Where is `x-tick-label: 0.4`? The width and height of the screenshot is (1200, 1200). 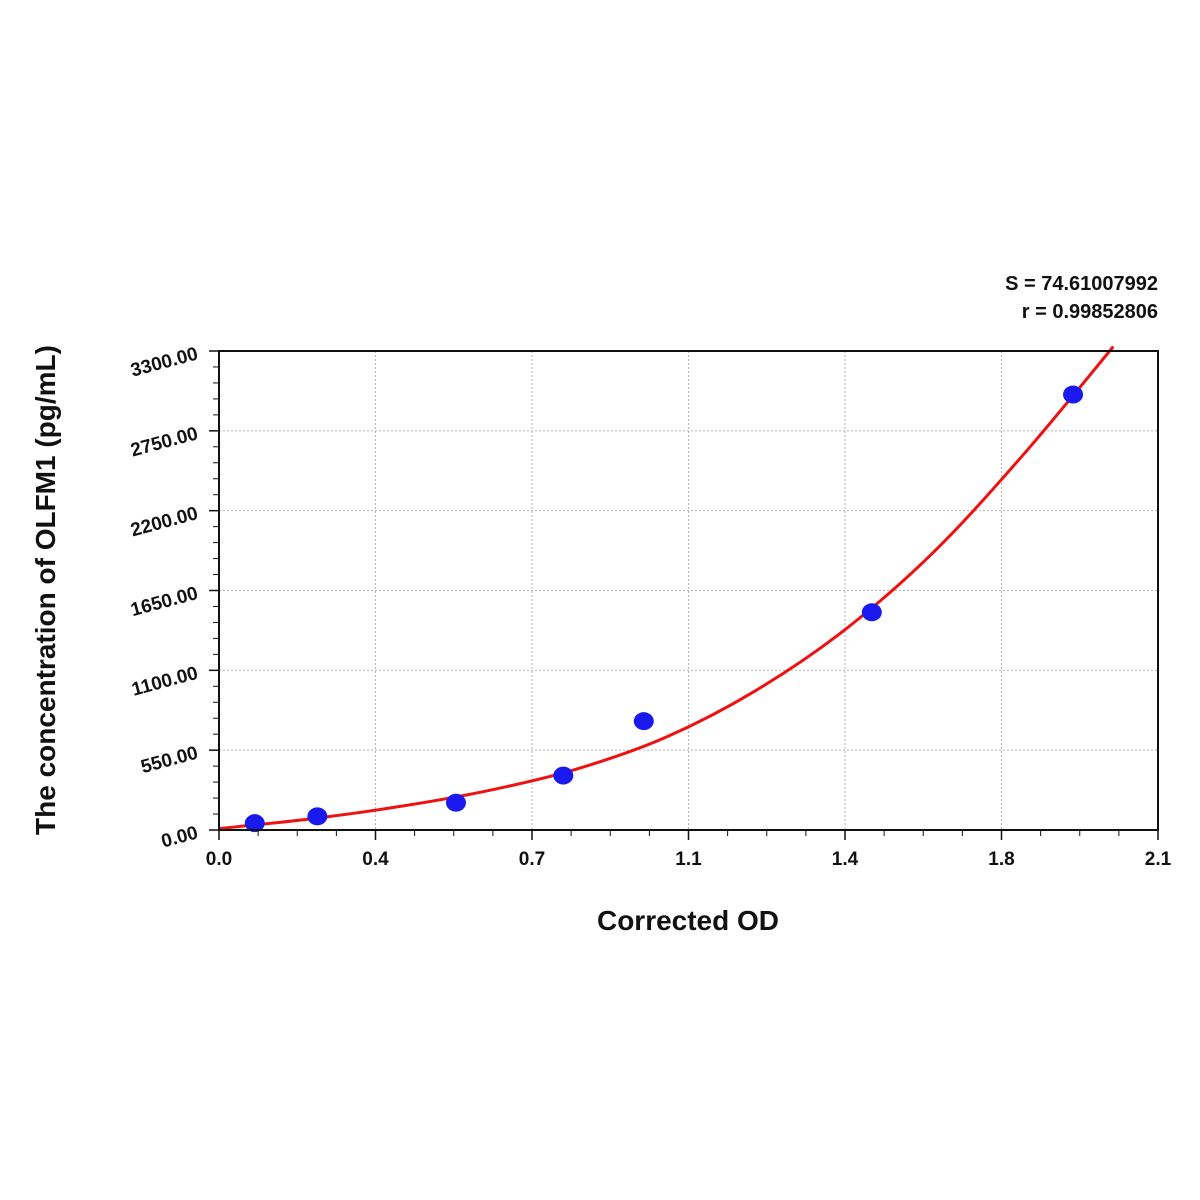
x-tick-label: 0.4 is located at coordinates (375, 859).